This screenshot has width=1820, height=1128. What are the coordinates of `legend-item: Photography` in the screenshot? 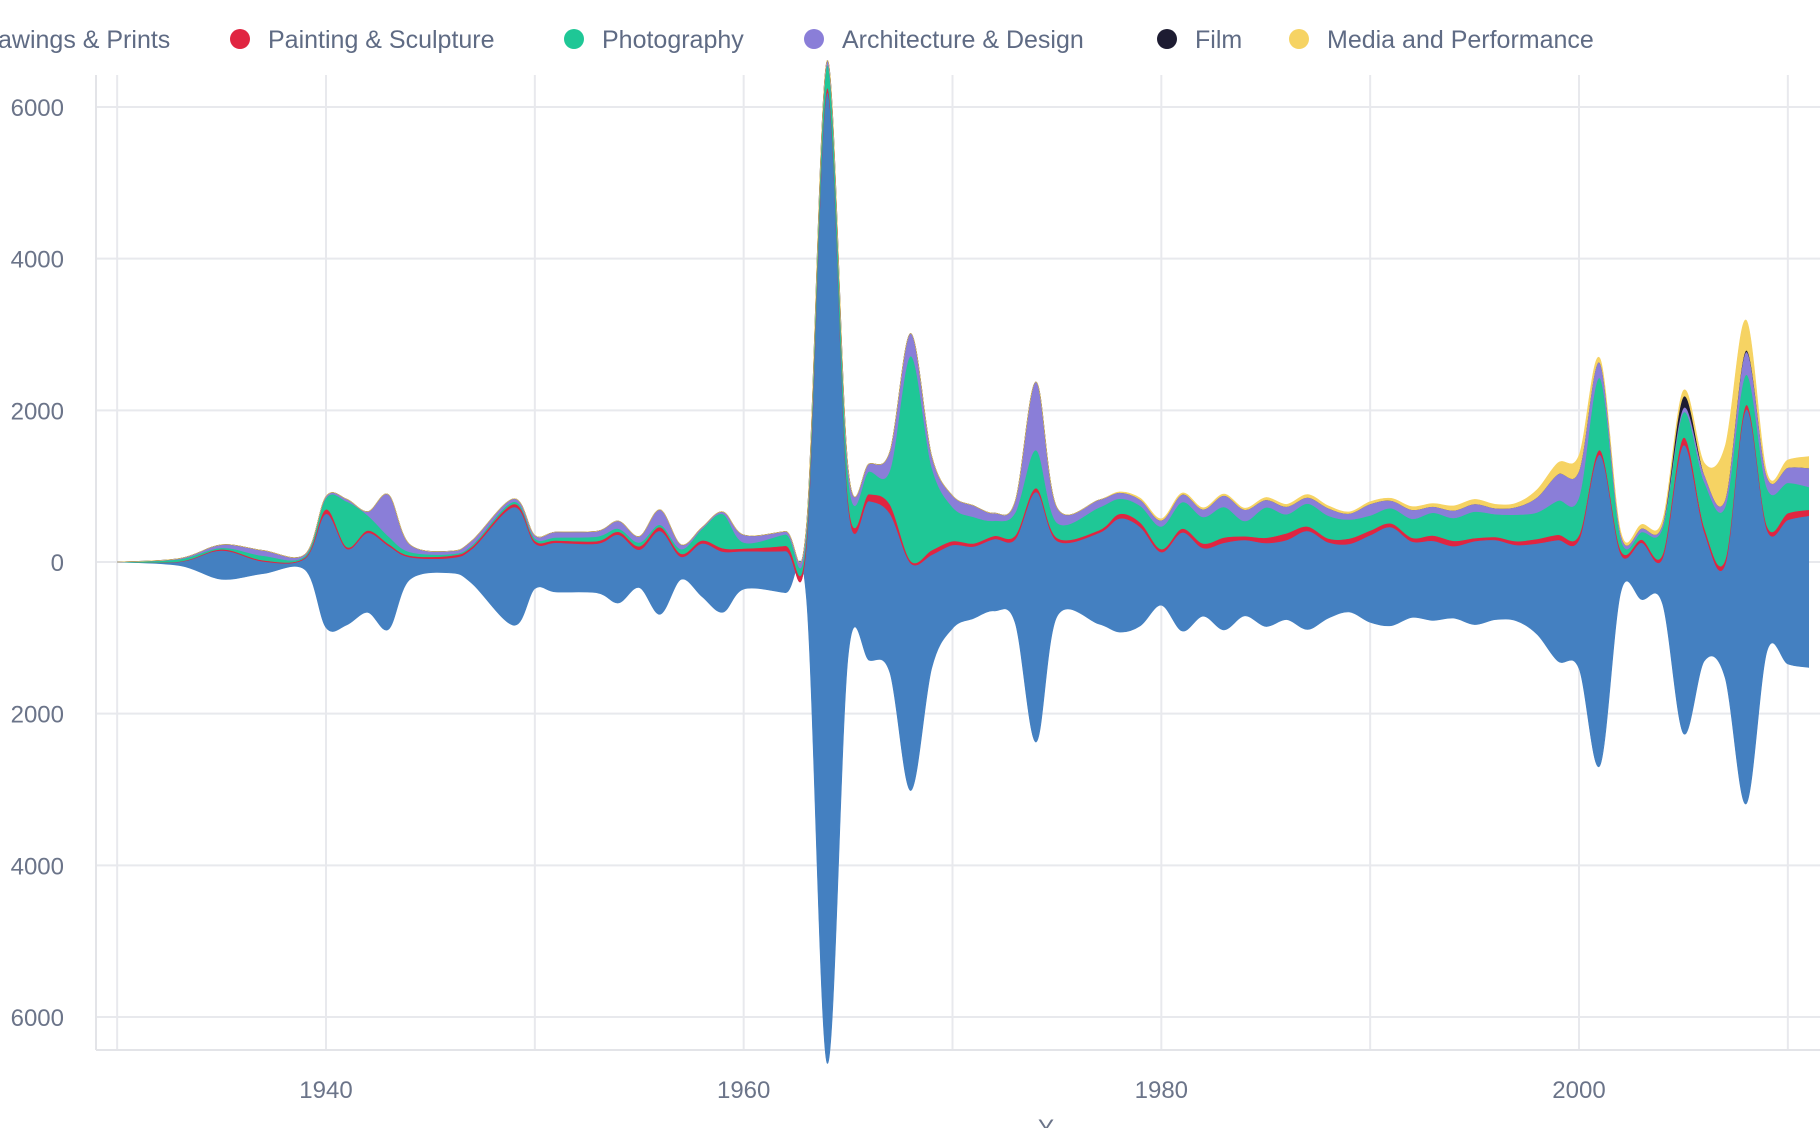 It's located at (654, 40).